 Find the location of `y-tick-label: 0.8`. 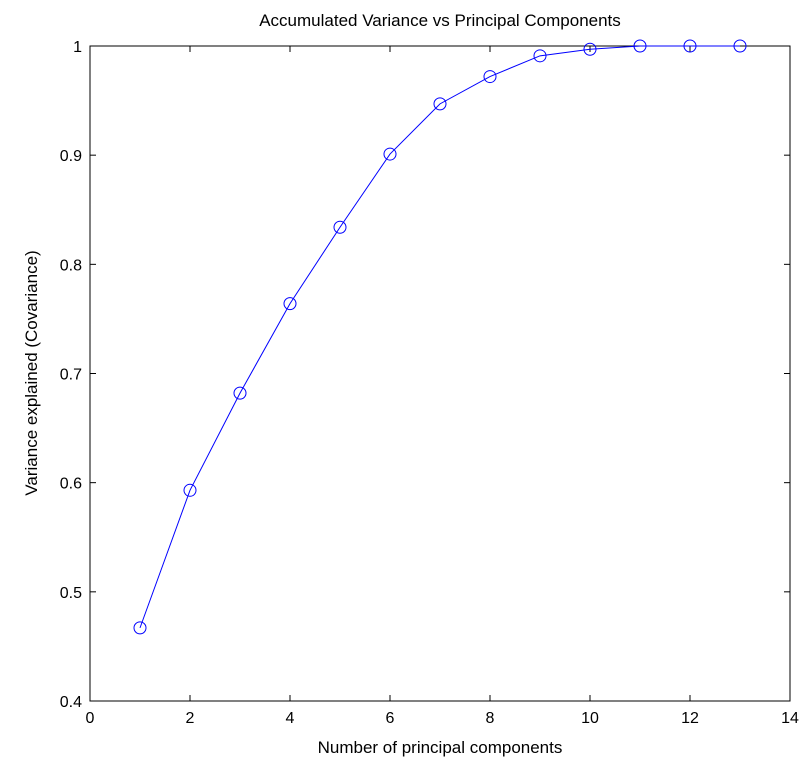

y-tick-label: 0.8 is located at coordinates (71, 265).